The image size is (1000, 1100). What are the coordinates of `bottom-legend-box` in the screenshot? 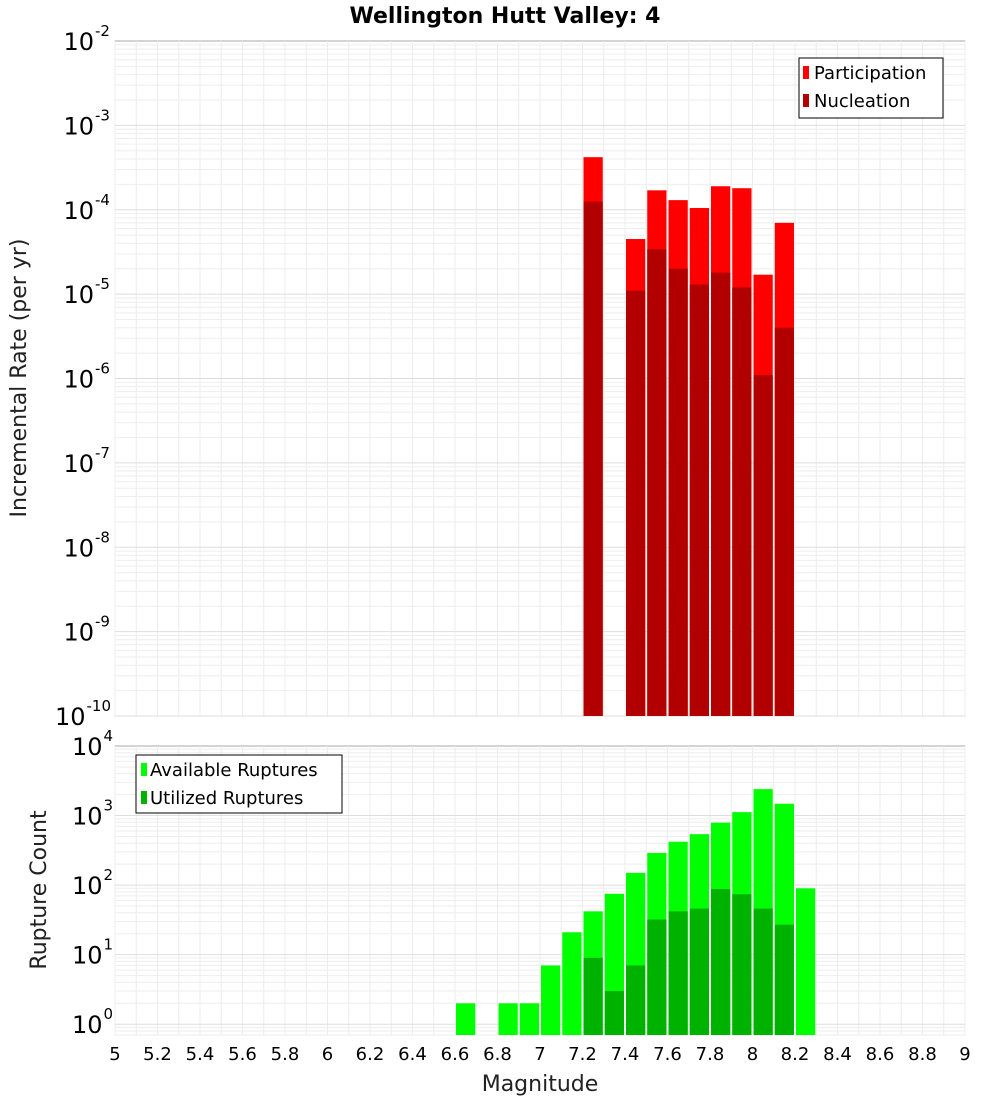 It's located at (239, 784).